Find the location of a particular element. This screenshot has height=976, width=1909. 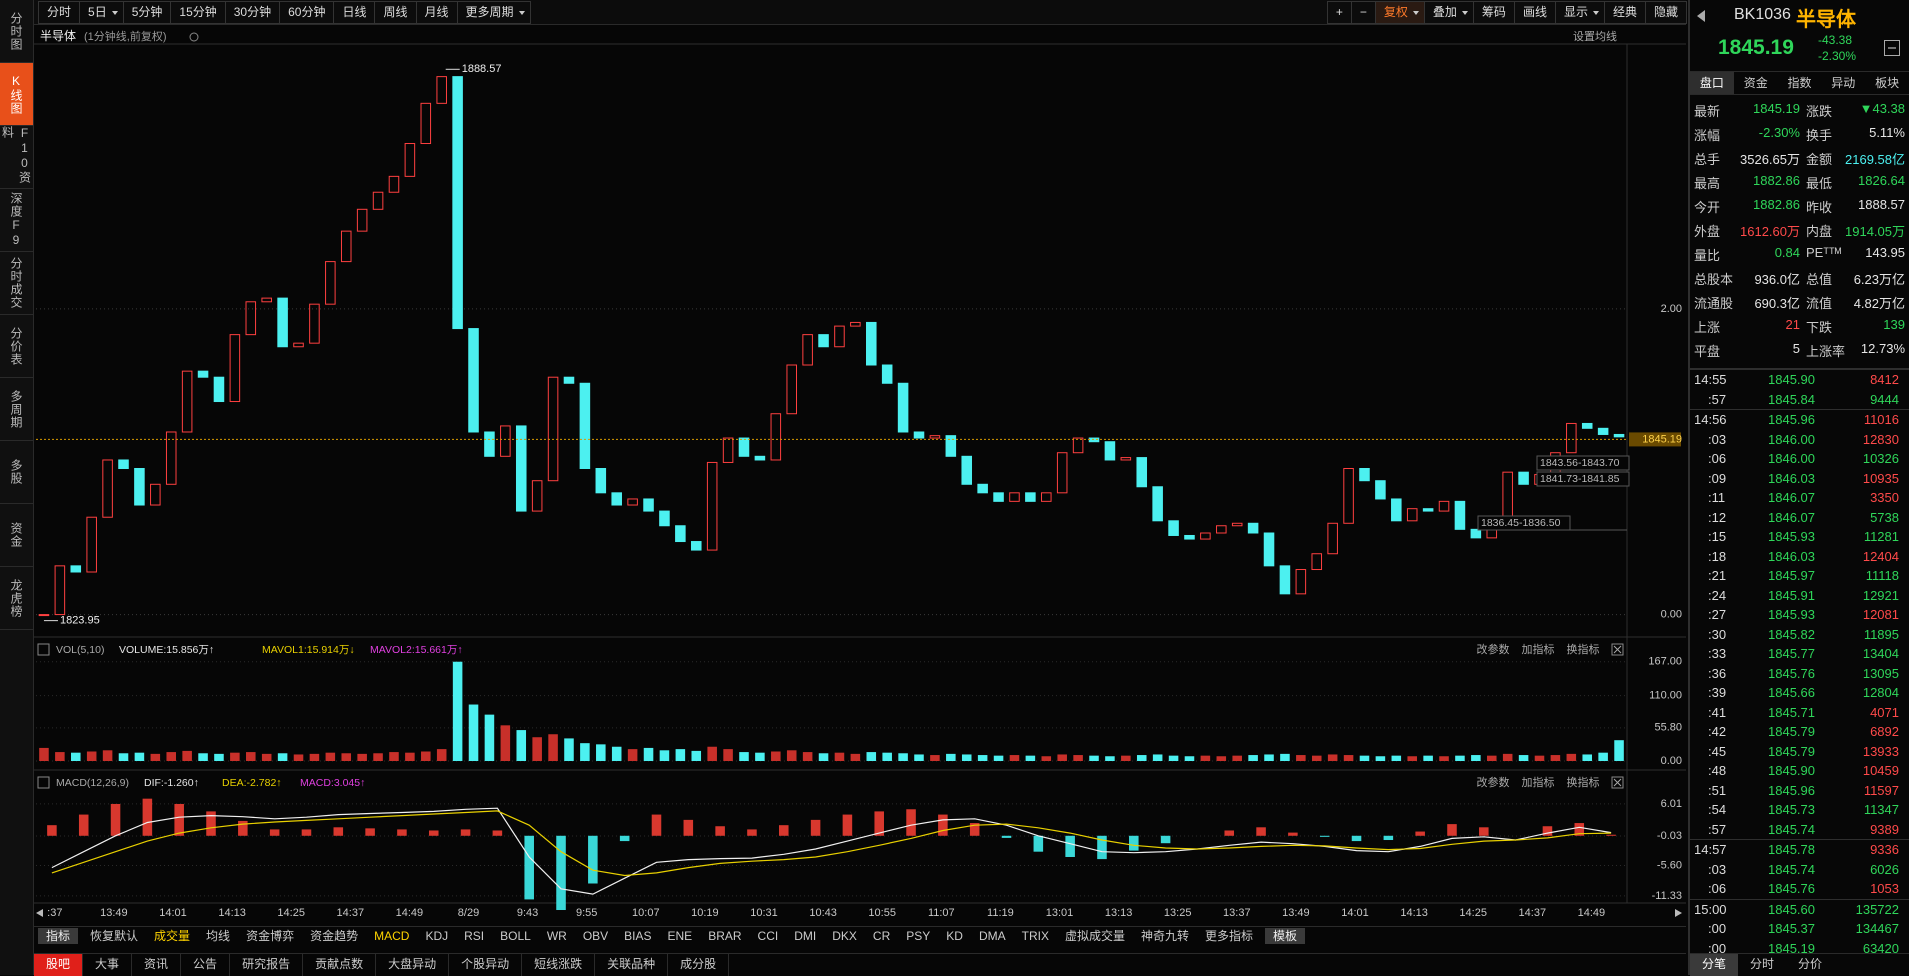

indicator-tab: BIAS is located at coordinates (638, 936).